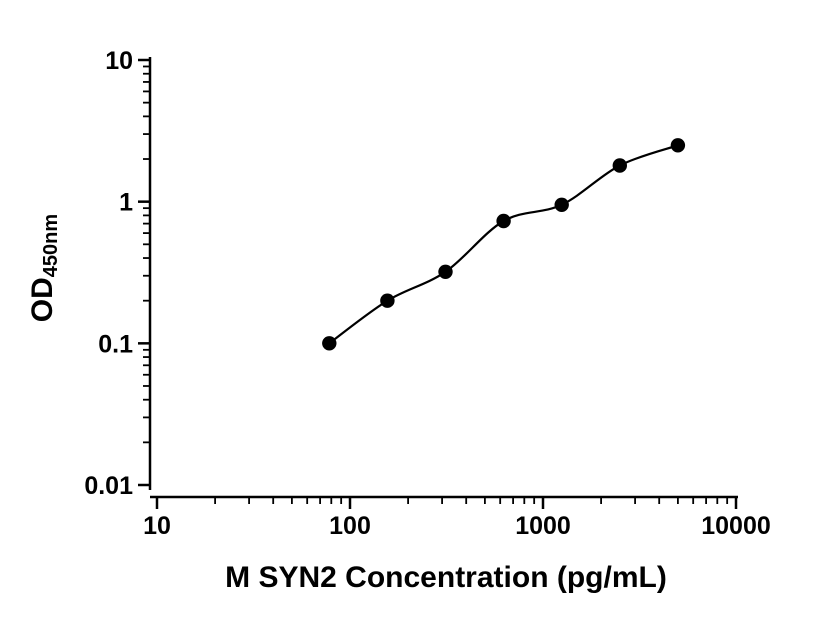  Describe the element at coordinates (108, 486) in the screenshot. I see `y-tick-label: 0.01` at that location.